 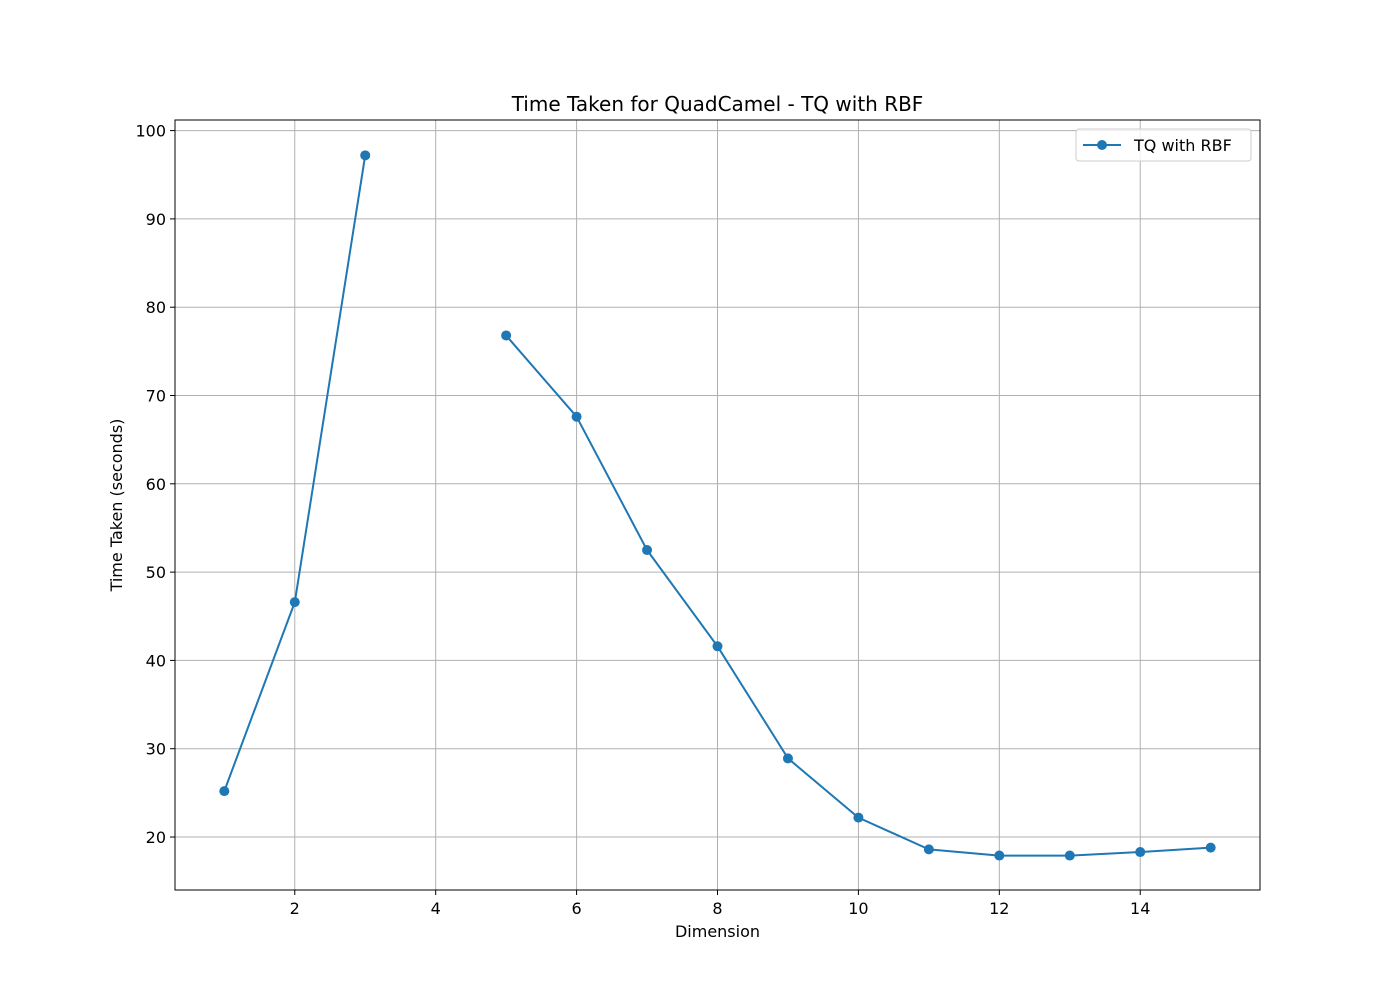 What do you see at coordinates (295, 908) in the screenshot?
I see `x-tick-label: 2` at bounding box center [295, 908].